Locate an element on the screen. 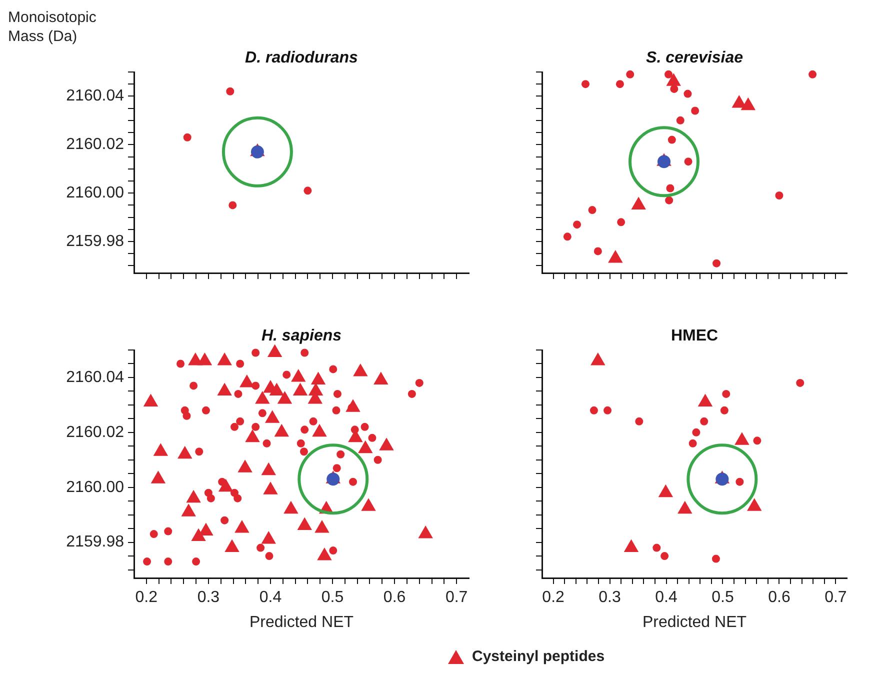 This screenshot has height=696, width=877. legend-label: Cysteinyl peptides is located at coordinates (538, 656).